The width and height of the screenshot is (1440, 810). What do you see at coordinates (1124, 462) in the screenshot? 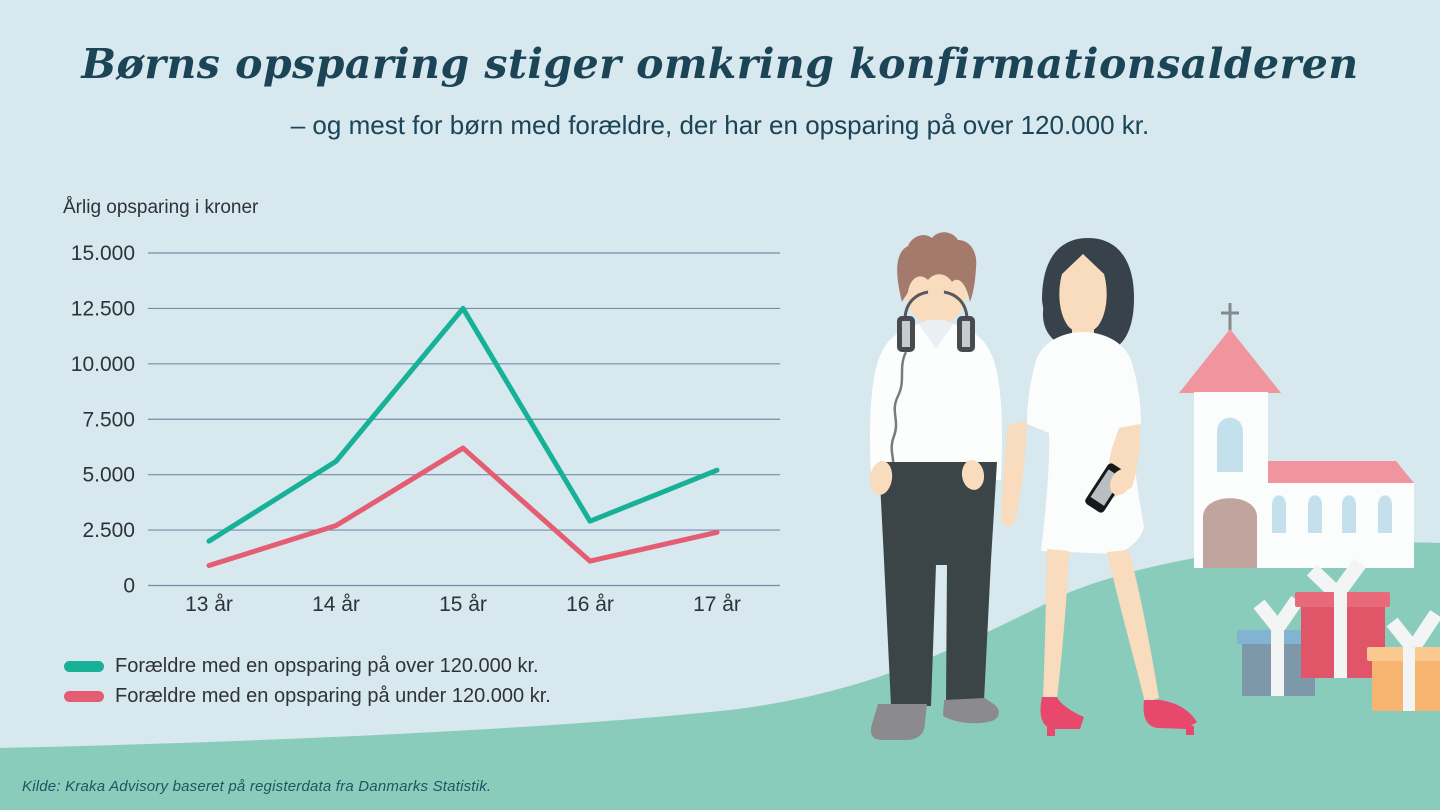
I see `girl-arm-right` at bounding box center [1124, 462].